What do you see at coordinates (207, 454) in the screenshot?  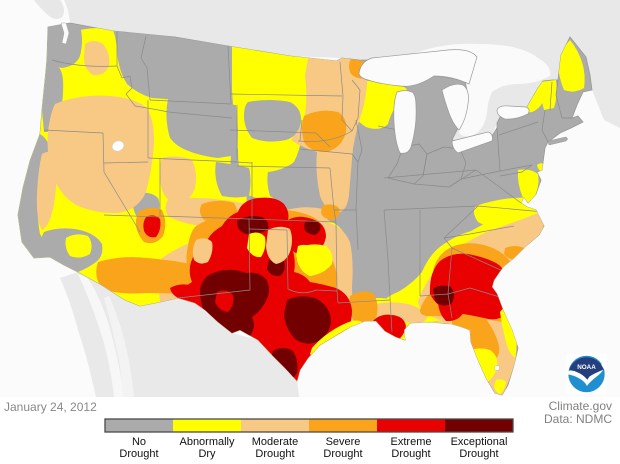 I see `svg-text: Dry` at bounding box center [207, 454].